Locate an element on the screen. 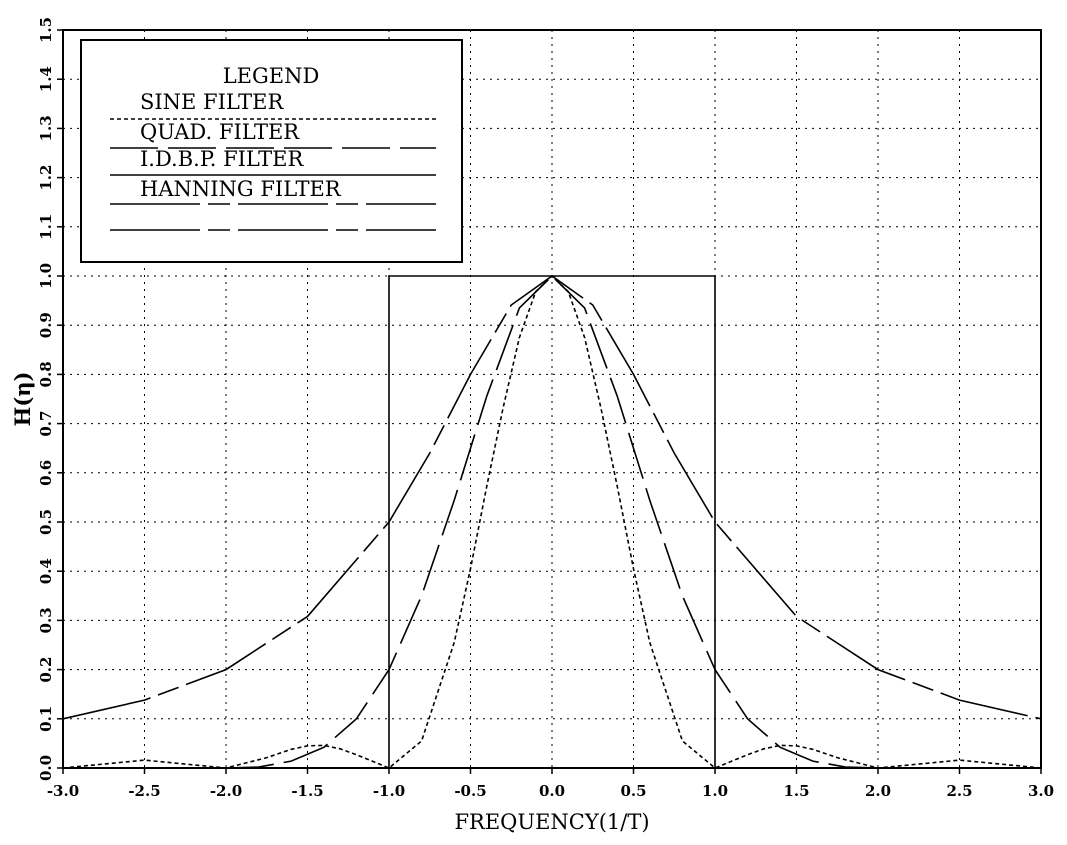  legend-label-sine: SINE FILTER is located at coordinates (212, 102).